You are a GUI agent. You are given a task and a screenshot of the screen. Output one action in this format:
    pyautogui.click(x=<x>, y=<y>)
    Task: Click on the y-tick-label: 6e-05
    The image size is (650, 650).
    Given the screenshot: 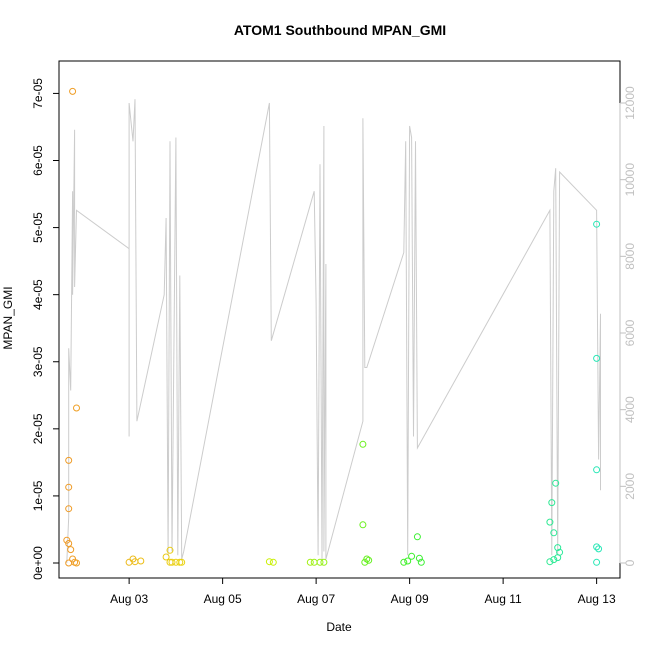 What is the action you would take?
    pyautogui.click(x=38, y=160)
    